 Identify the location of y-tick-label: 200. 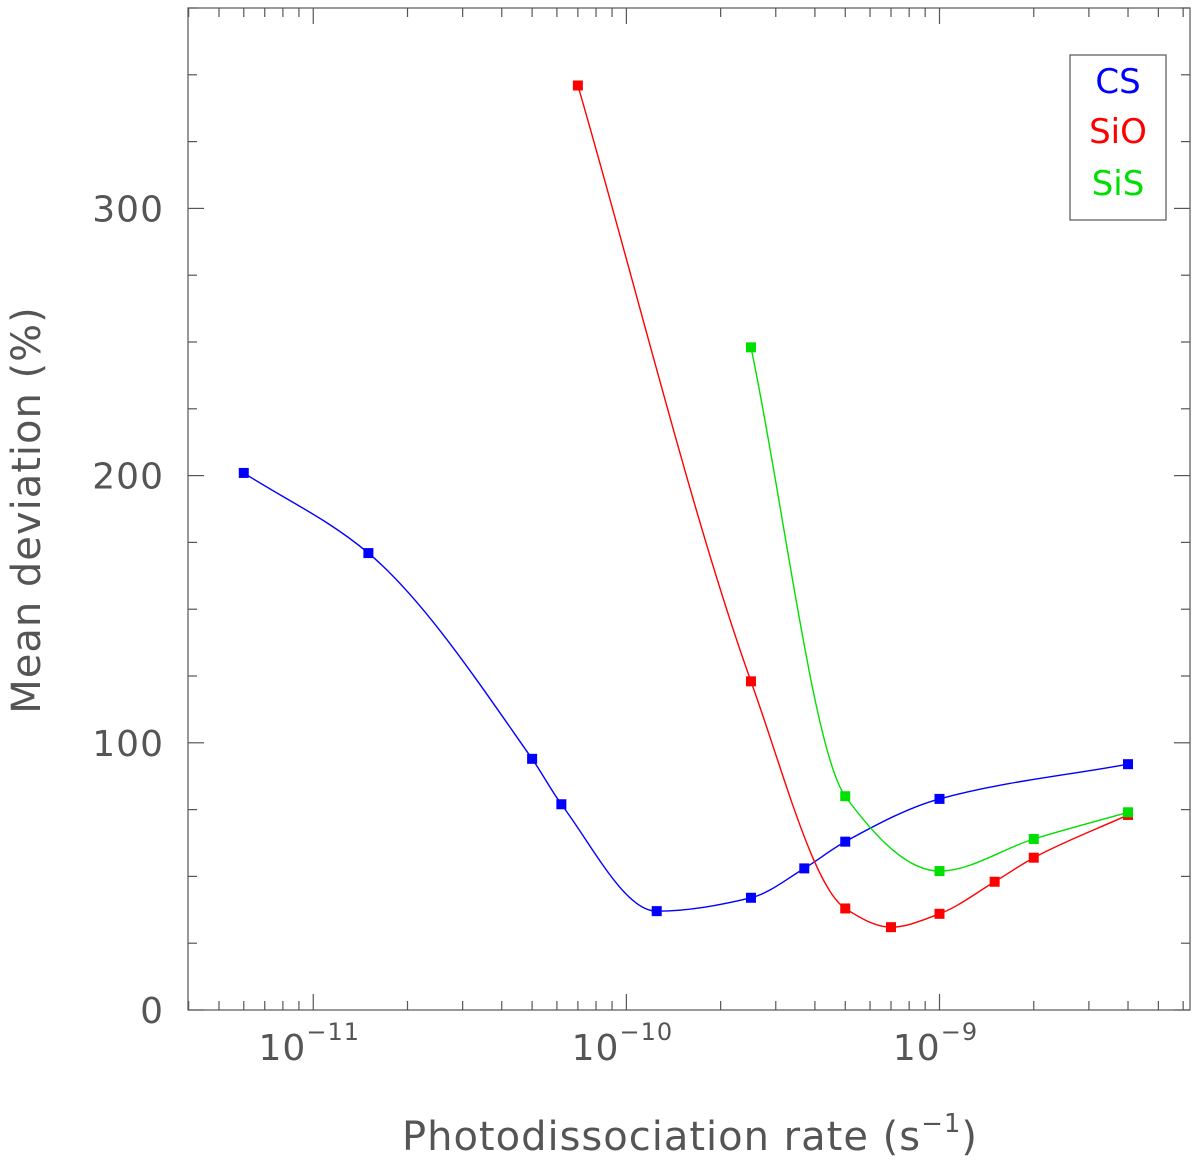
(128, 477).